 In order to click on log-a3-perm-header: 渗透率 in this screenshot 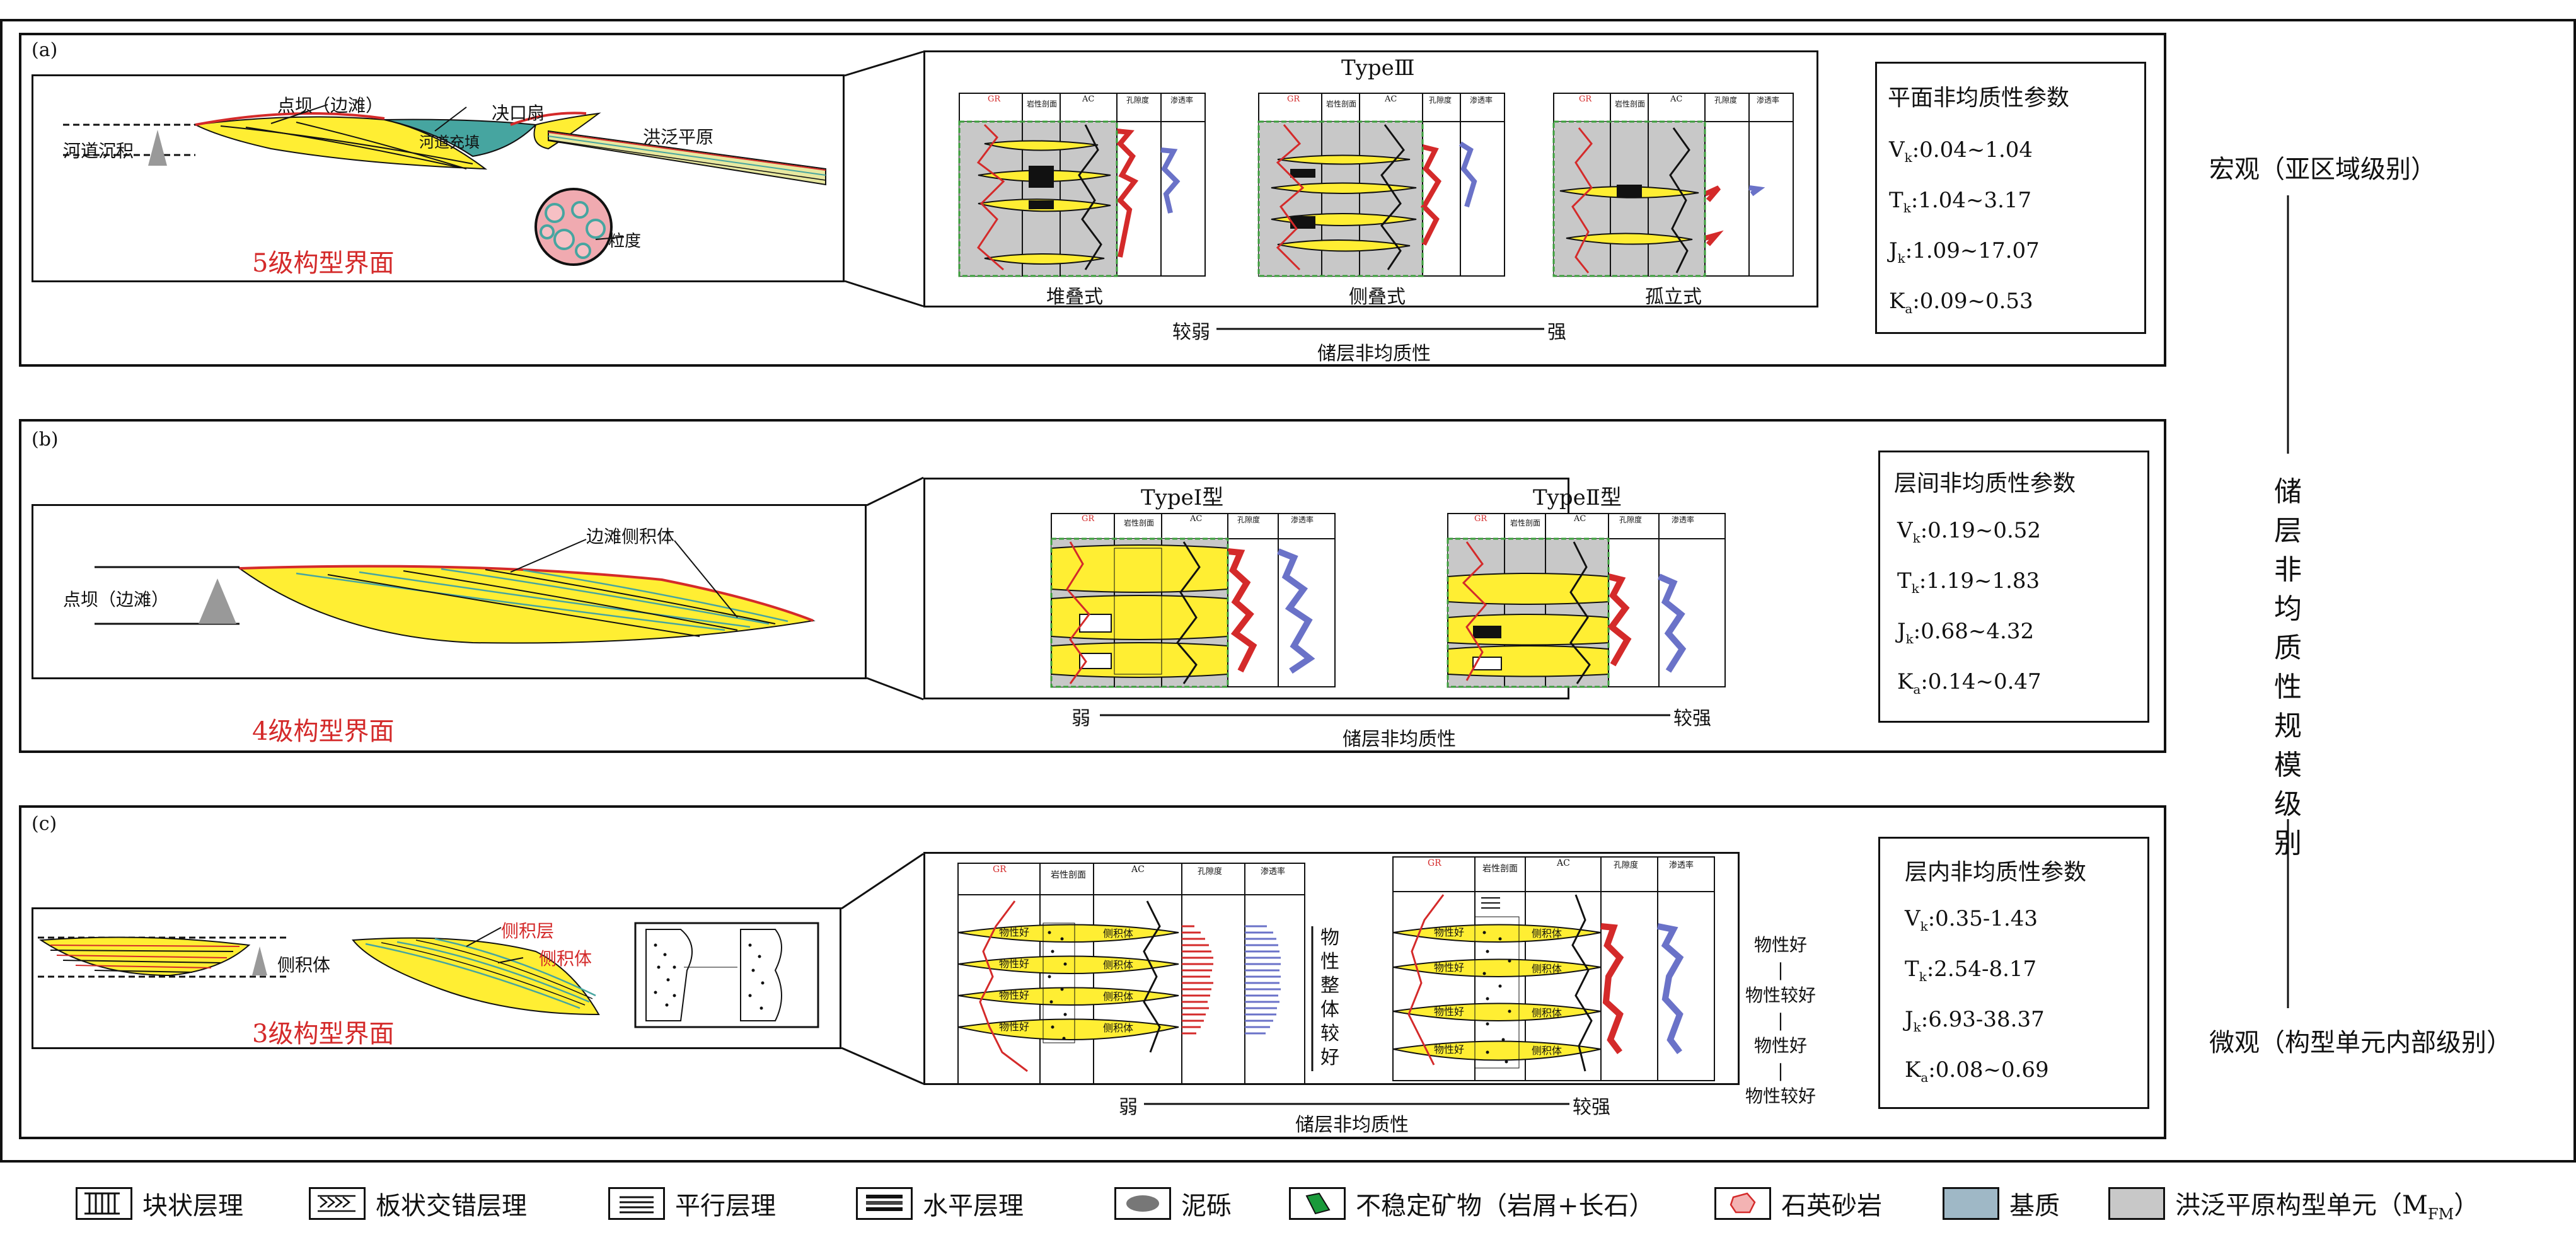, I will do `click(1769, 100)`.